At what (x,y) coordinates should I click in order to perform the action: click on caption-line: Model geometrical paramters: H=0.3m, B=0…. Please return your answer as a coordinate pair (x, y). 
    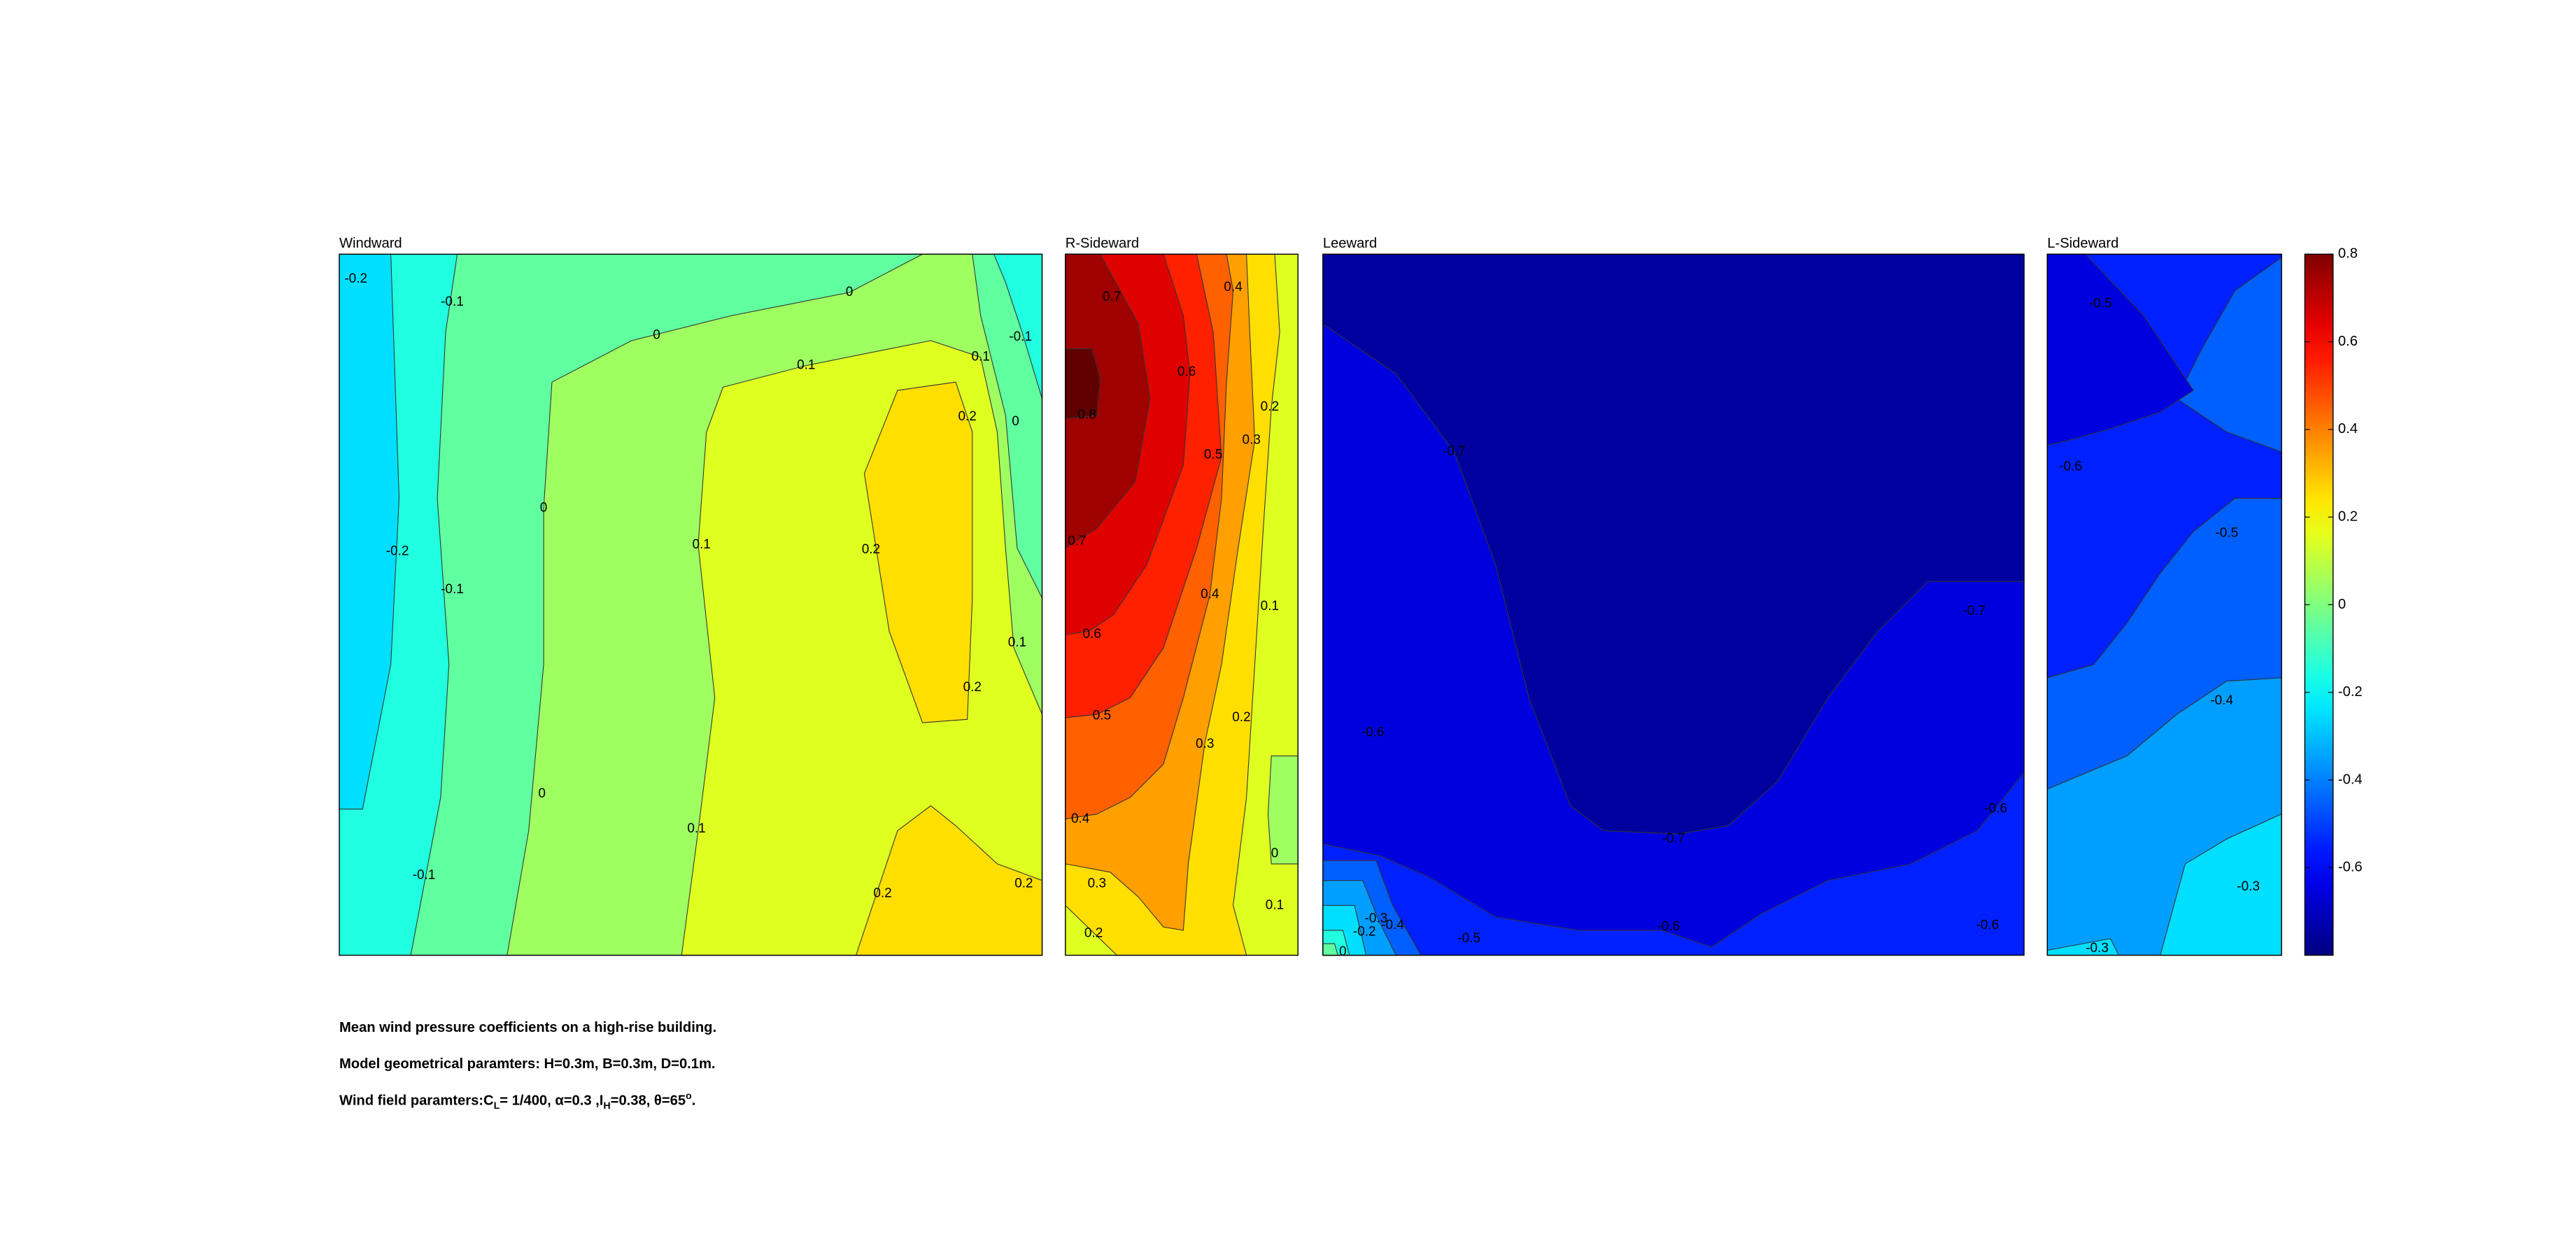
    Looking at the image, I should click on (527, 1064).